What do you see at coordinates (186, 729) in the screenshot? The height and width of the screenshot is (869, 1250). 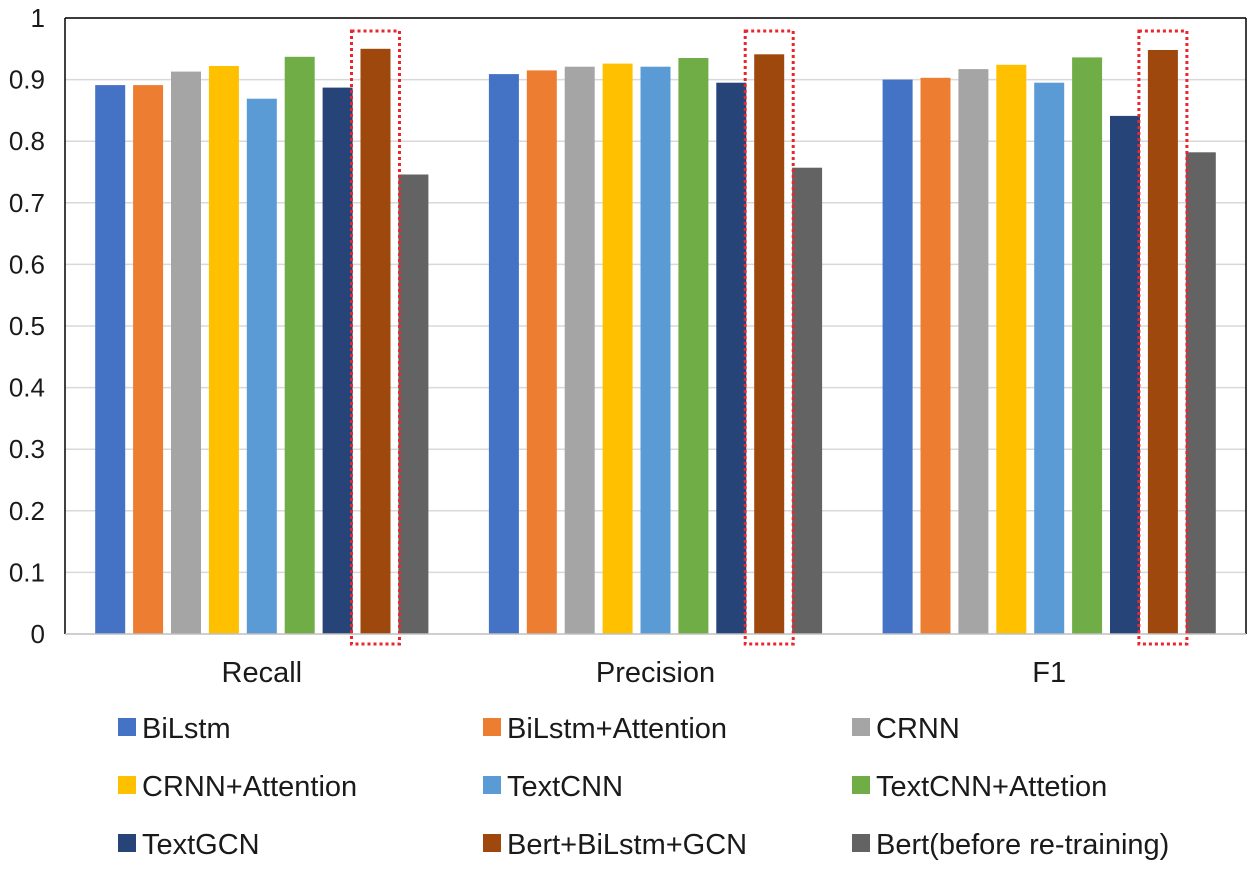 I see `legend-label: BiLstm` at bounding box center [186, 729].